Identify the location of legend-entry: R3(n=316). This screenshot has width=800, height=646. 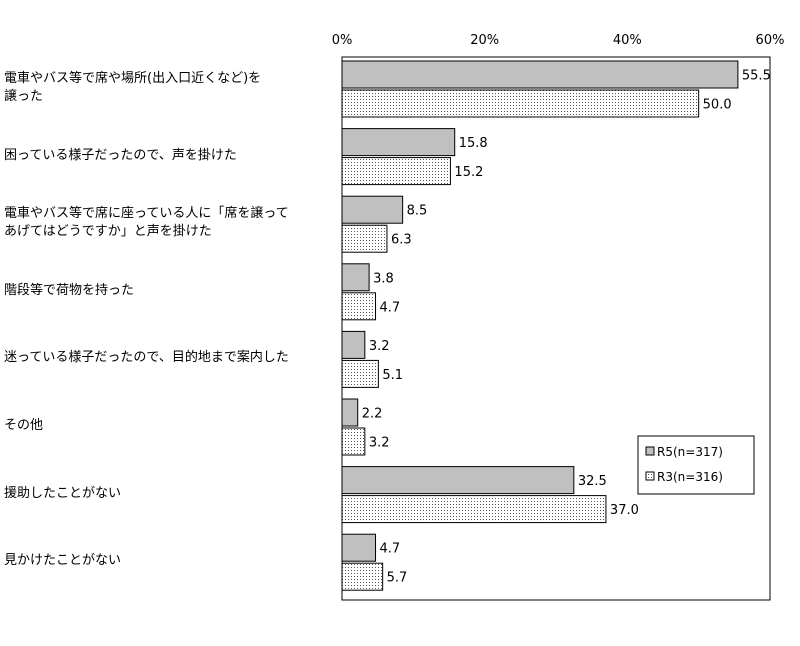
(690, 477).